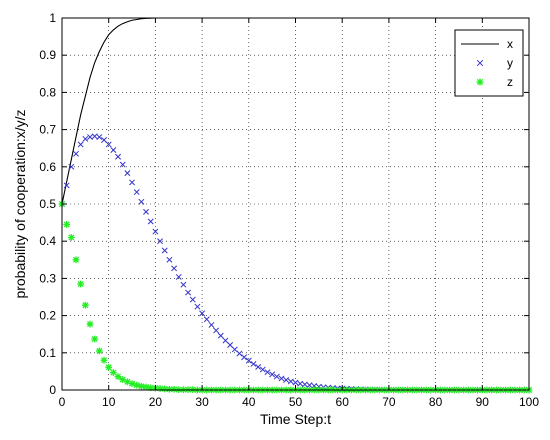 This screenshot has width=550, height=440. What do you see at coordinates (156, 402) in the screenshot?
I see `x-tick-label: 20` at bounding box center [156, 402].